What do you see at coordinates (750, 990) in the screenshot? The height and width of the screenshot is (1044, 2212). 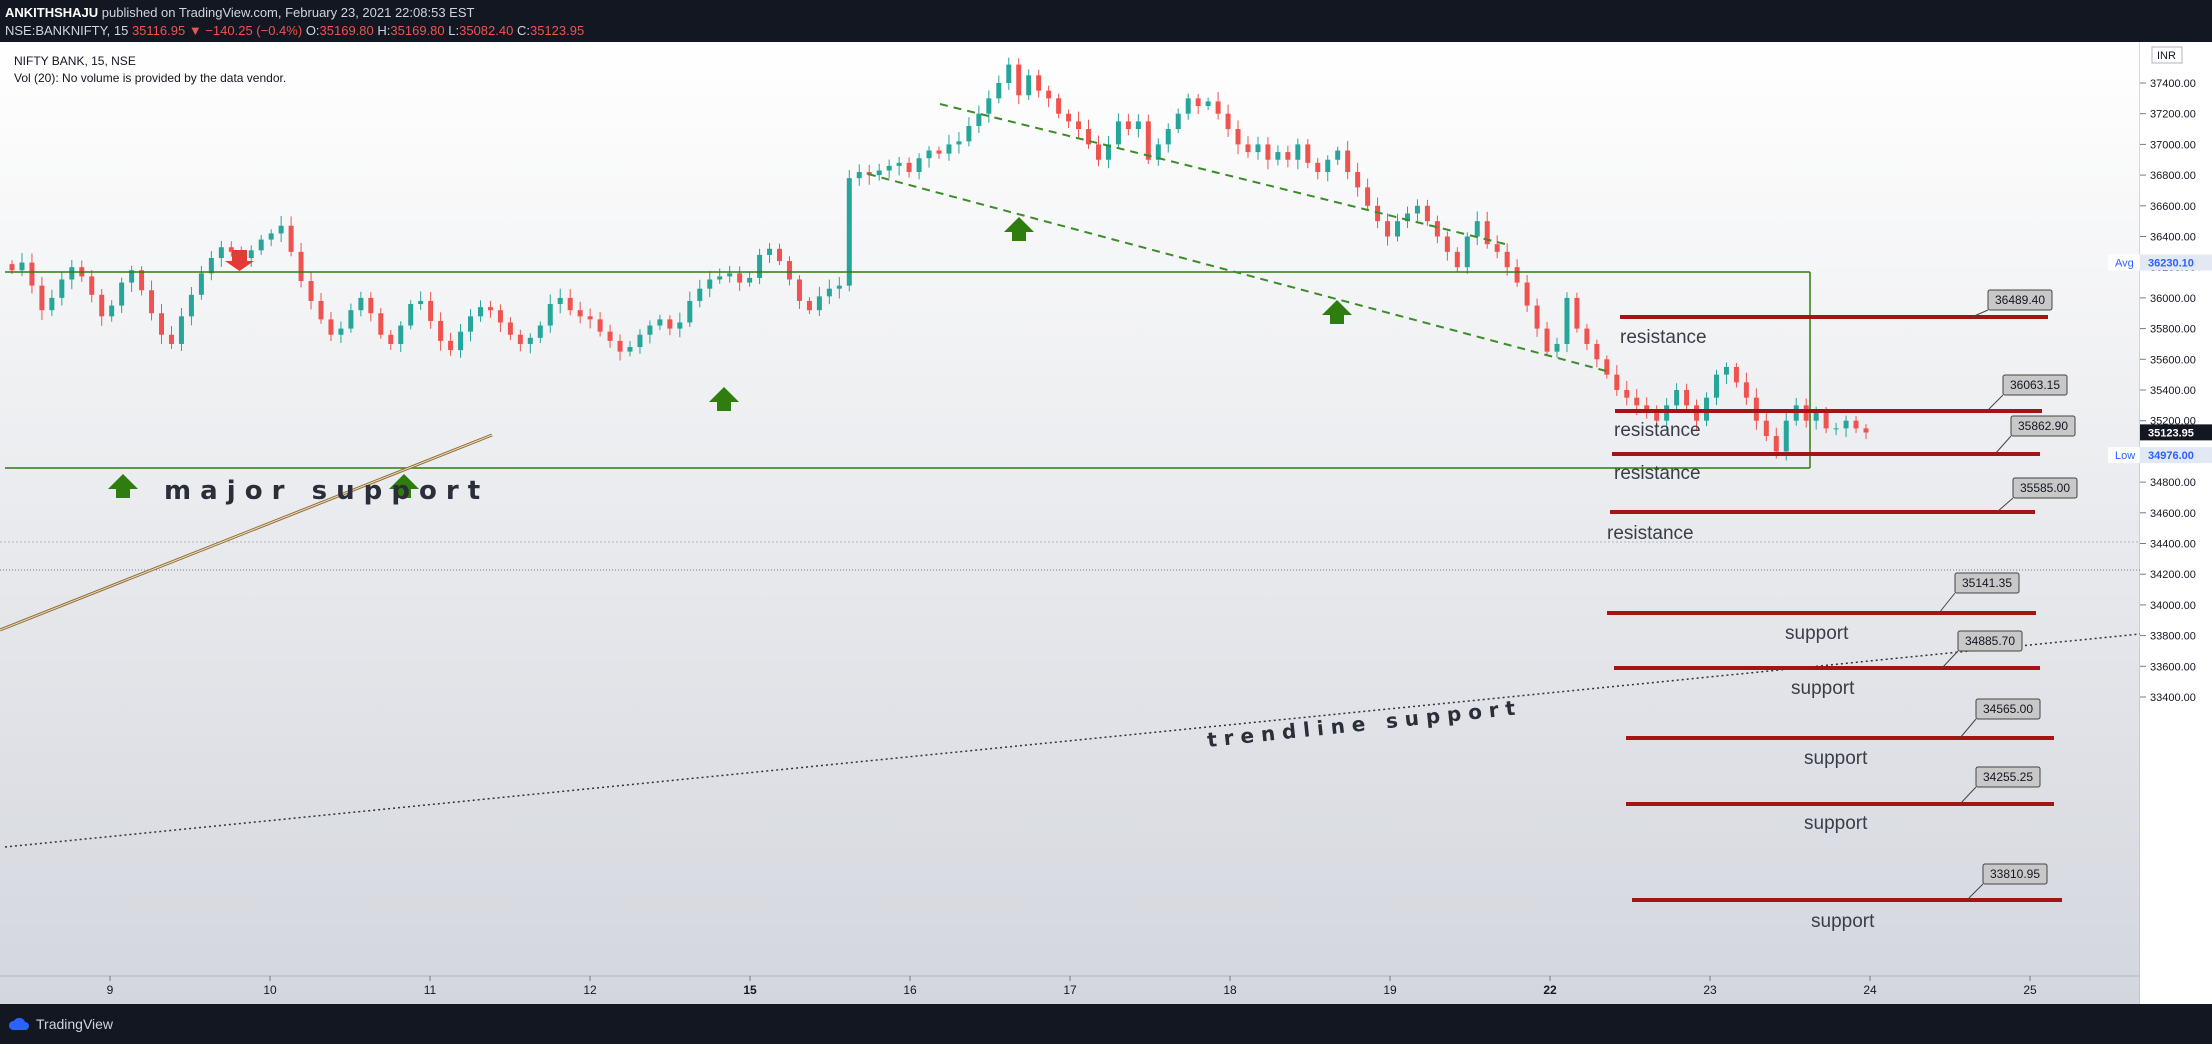 I see `x-tick-label: 15` at bounding box center [750, 990].